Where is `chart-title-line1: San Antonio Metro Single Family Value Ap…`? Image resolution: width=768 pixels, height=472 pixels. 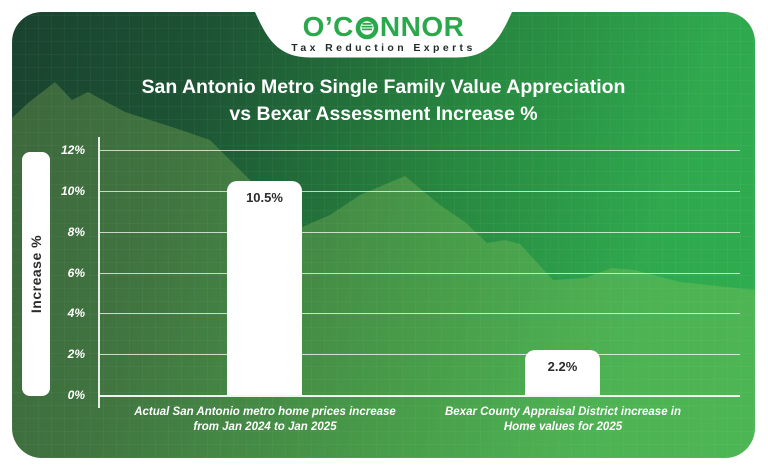 chart-title-line1: San Antonio Metro Single Family Value Ap… is located at coordinates (383, 87).